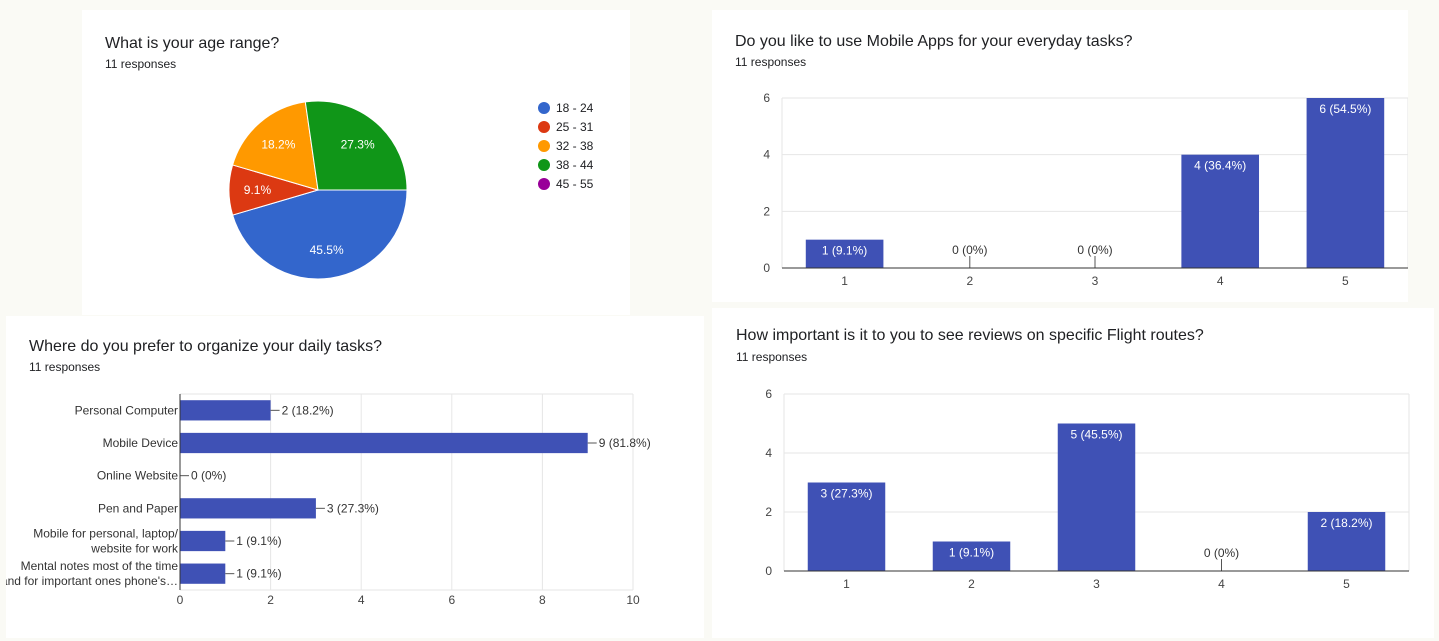 The width and height of the screenshot is (1439, 641). What do you see at coordinates (1096, 435) in the screenshot?
I see `bar-value-label: 5 (45.5%)` at bounding box center [1096, 435].